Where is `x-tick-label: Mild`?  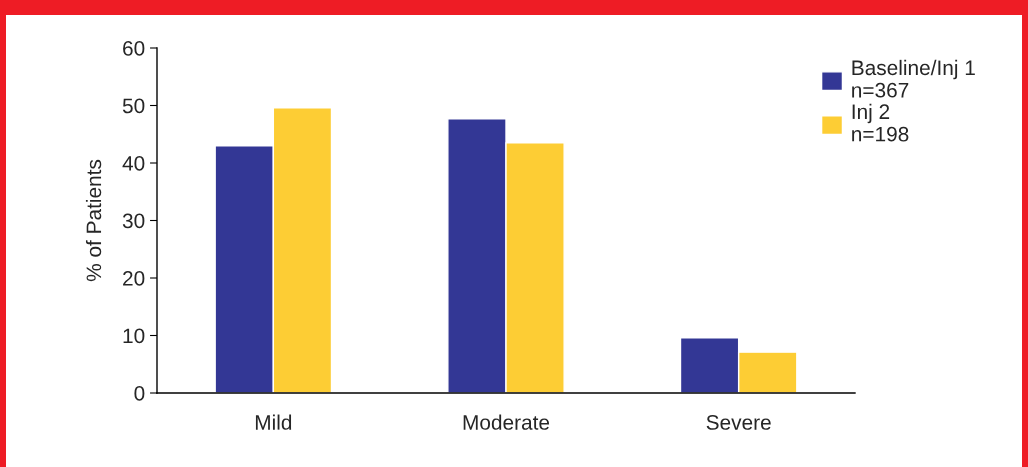 x-tick-label: Mild is located at coordinates (273, 422).